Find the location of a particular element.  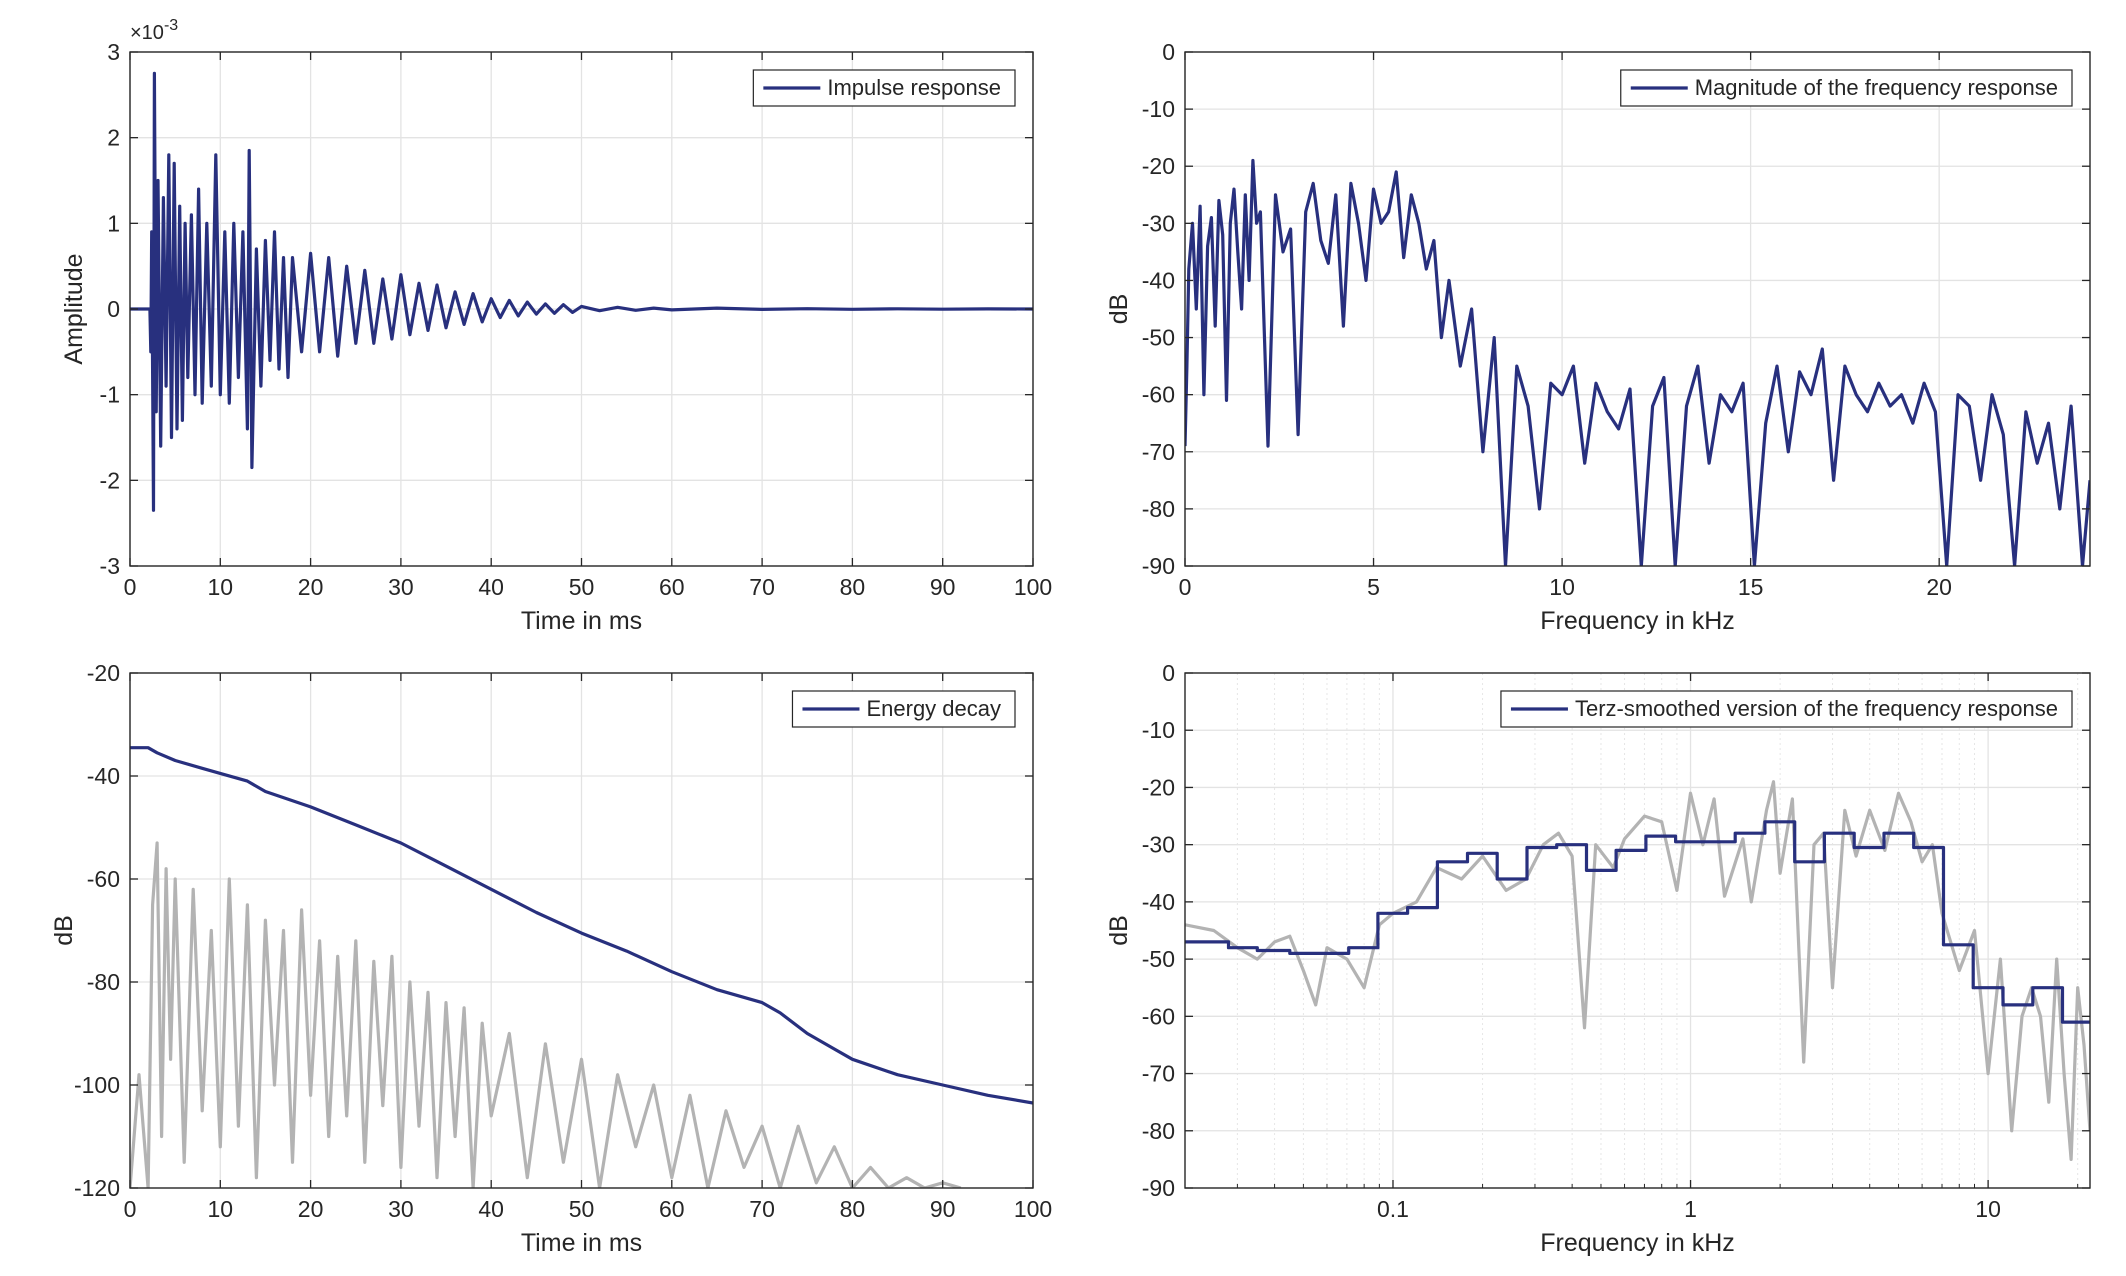

x-axis-title: Time in ms is located at coordinates (581, 621).